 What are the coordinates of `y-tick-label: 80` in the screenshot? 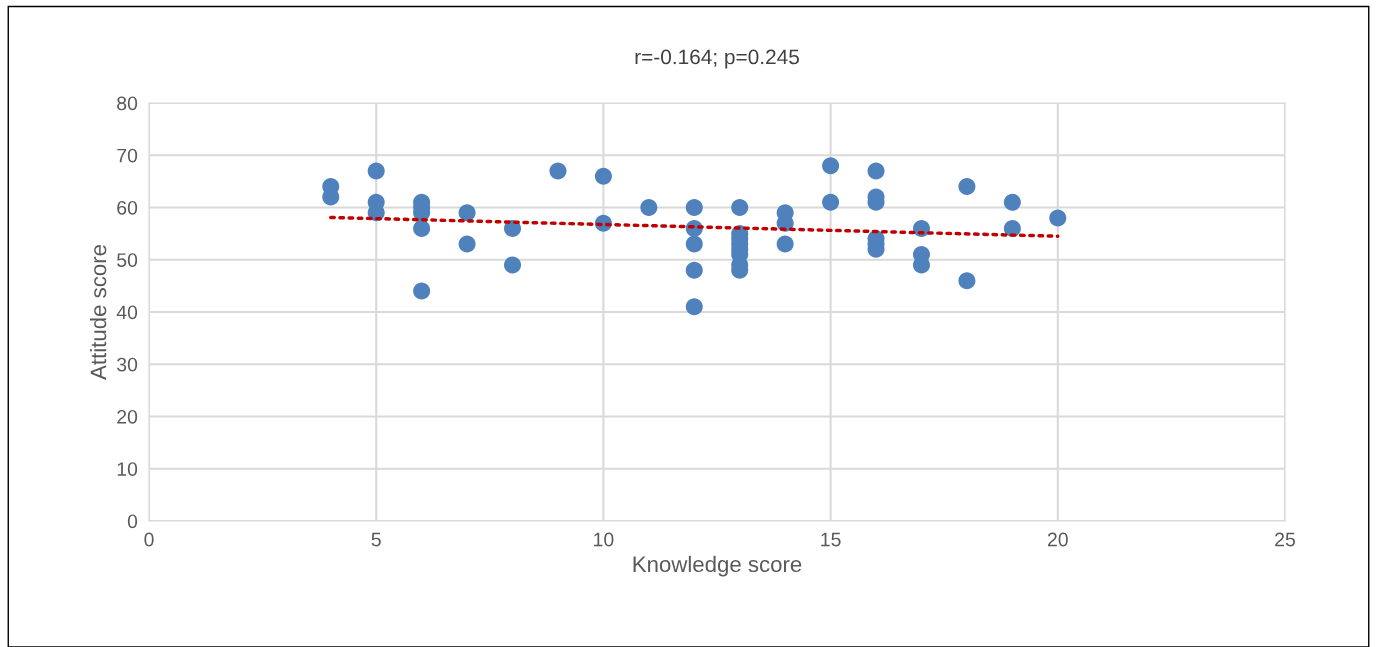 It's located at (127, 103).